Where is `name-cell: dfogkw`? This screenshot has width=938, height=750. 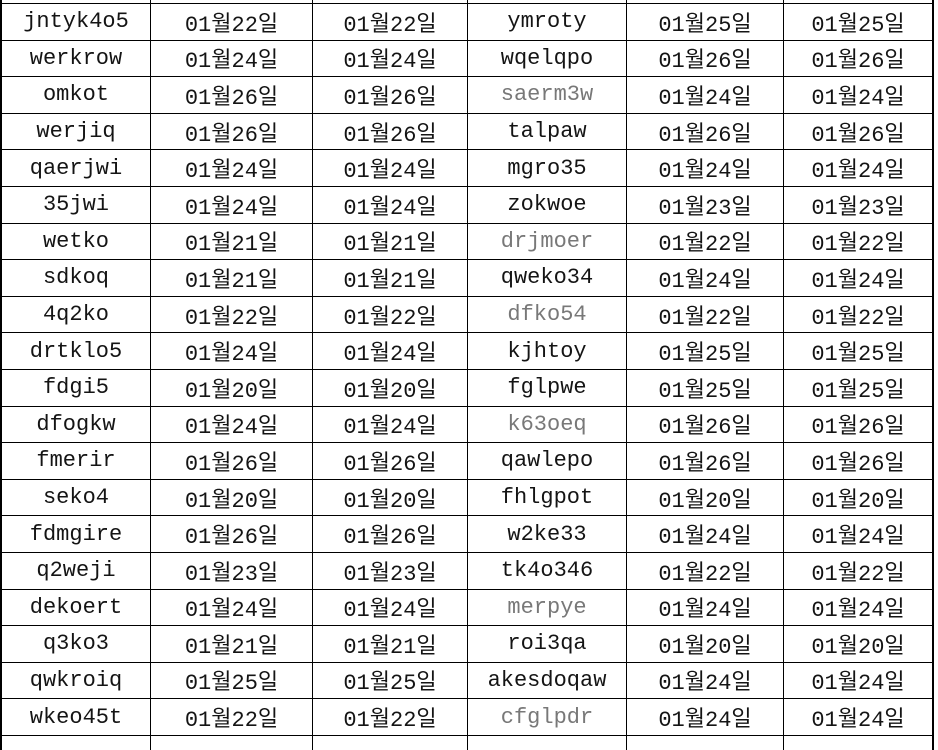
name-cell: dfogkw is located at coordinates (76, 425).